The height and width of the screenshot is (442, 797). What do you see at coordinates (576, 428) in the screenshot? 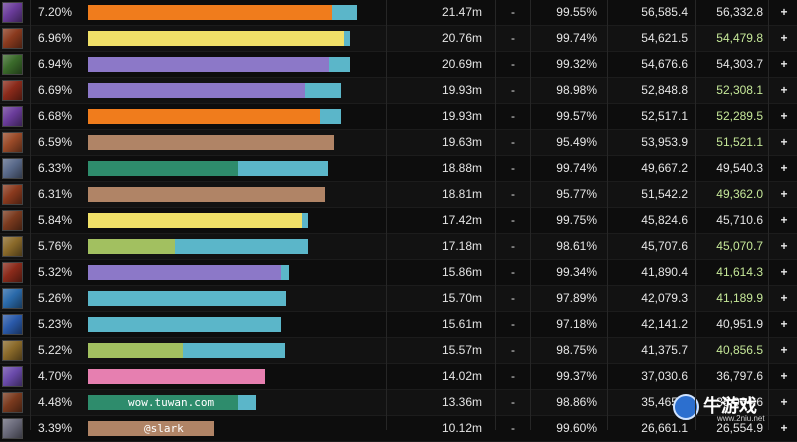
I see `hit-accuracy: 99.60%` at bounding box center [576, 428].